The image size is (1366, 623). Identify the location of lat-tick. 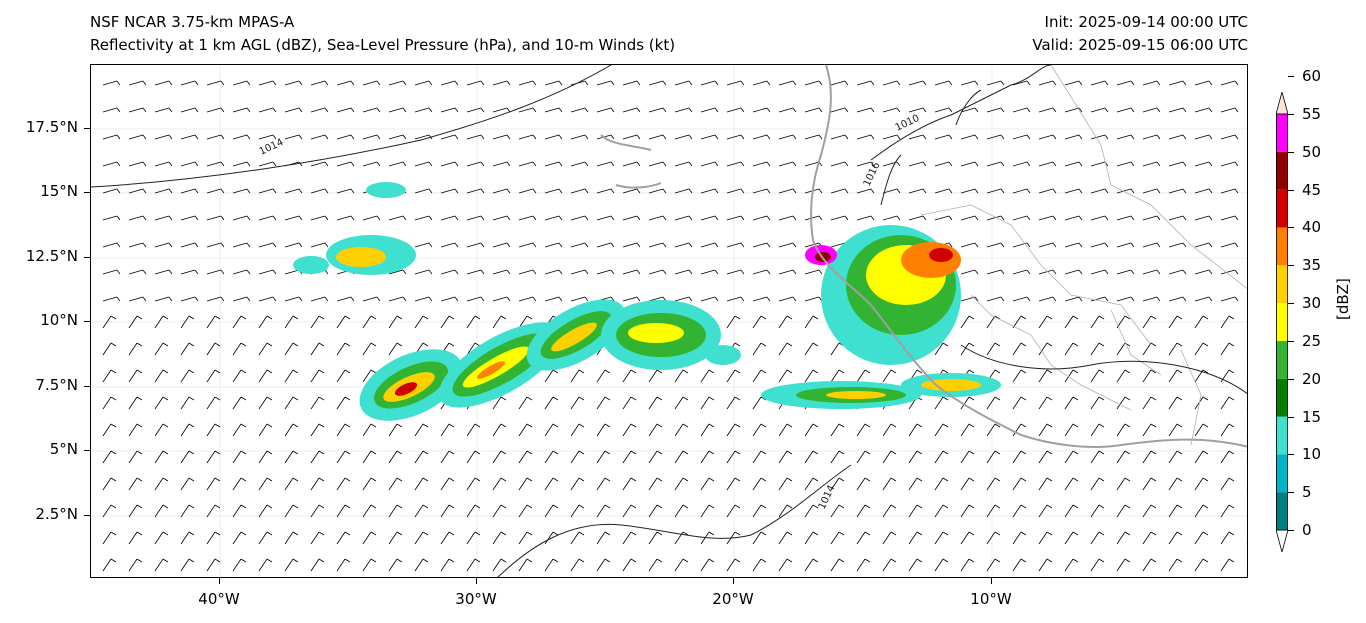
(87, 450).